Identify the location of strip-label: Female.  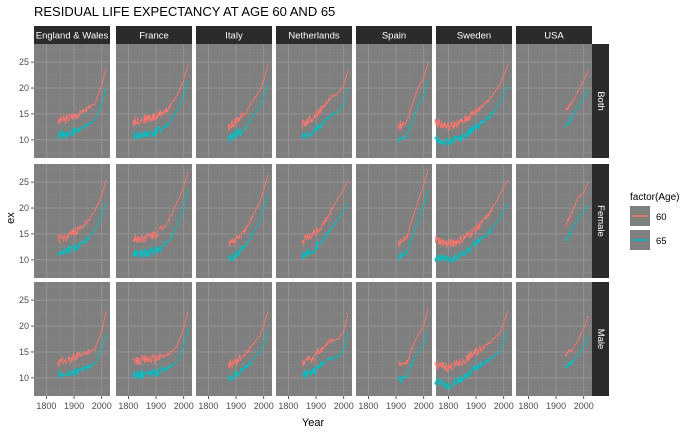
(600, 221).